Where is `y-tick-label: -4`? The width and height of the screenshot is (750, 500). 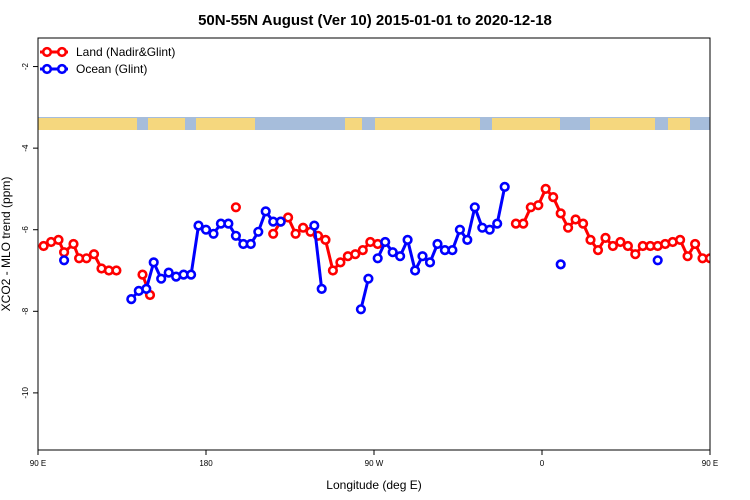 y-tick-label: -4 is located at coordinates (25, 148).